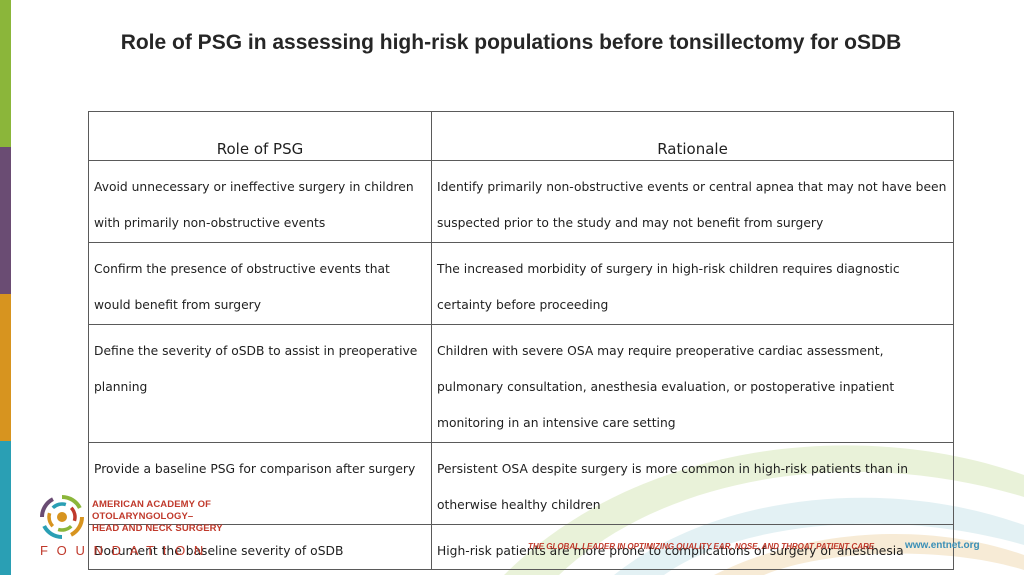 This screenshot has height=575, width=1024. I want to click on aao-hns-logo-icon, so click(62, 517).